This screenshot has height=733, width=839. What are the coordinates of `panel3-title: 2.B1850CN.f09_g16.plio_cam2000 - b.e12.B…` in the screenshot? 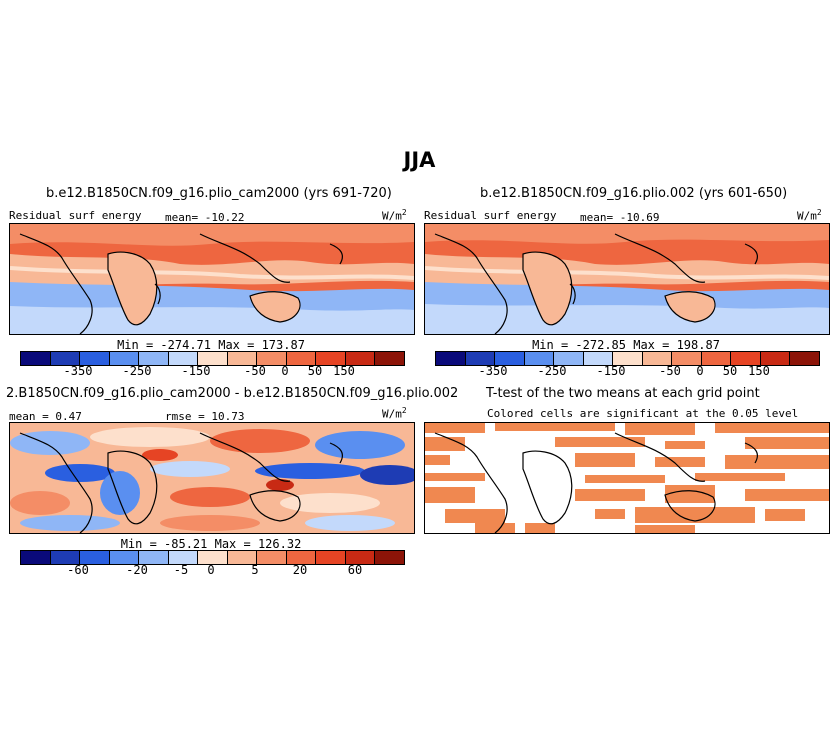 It's located at (232, 393).